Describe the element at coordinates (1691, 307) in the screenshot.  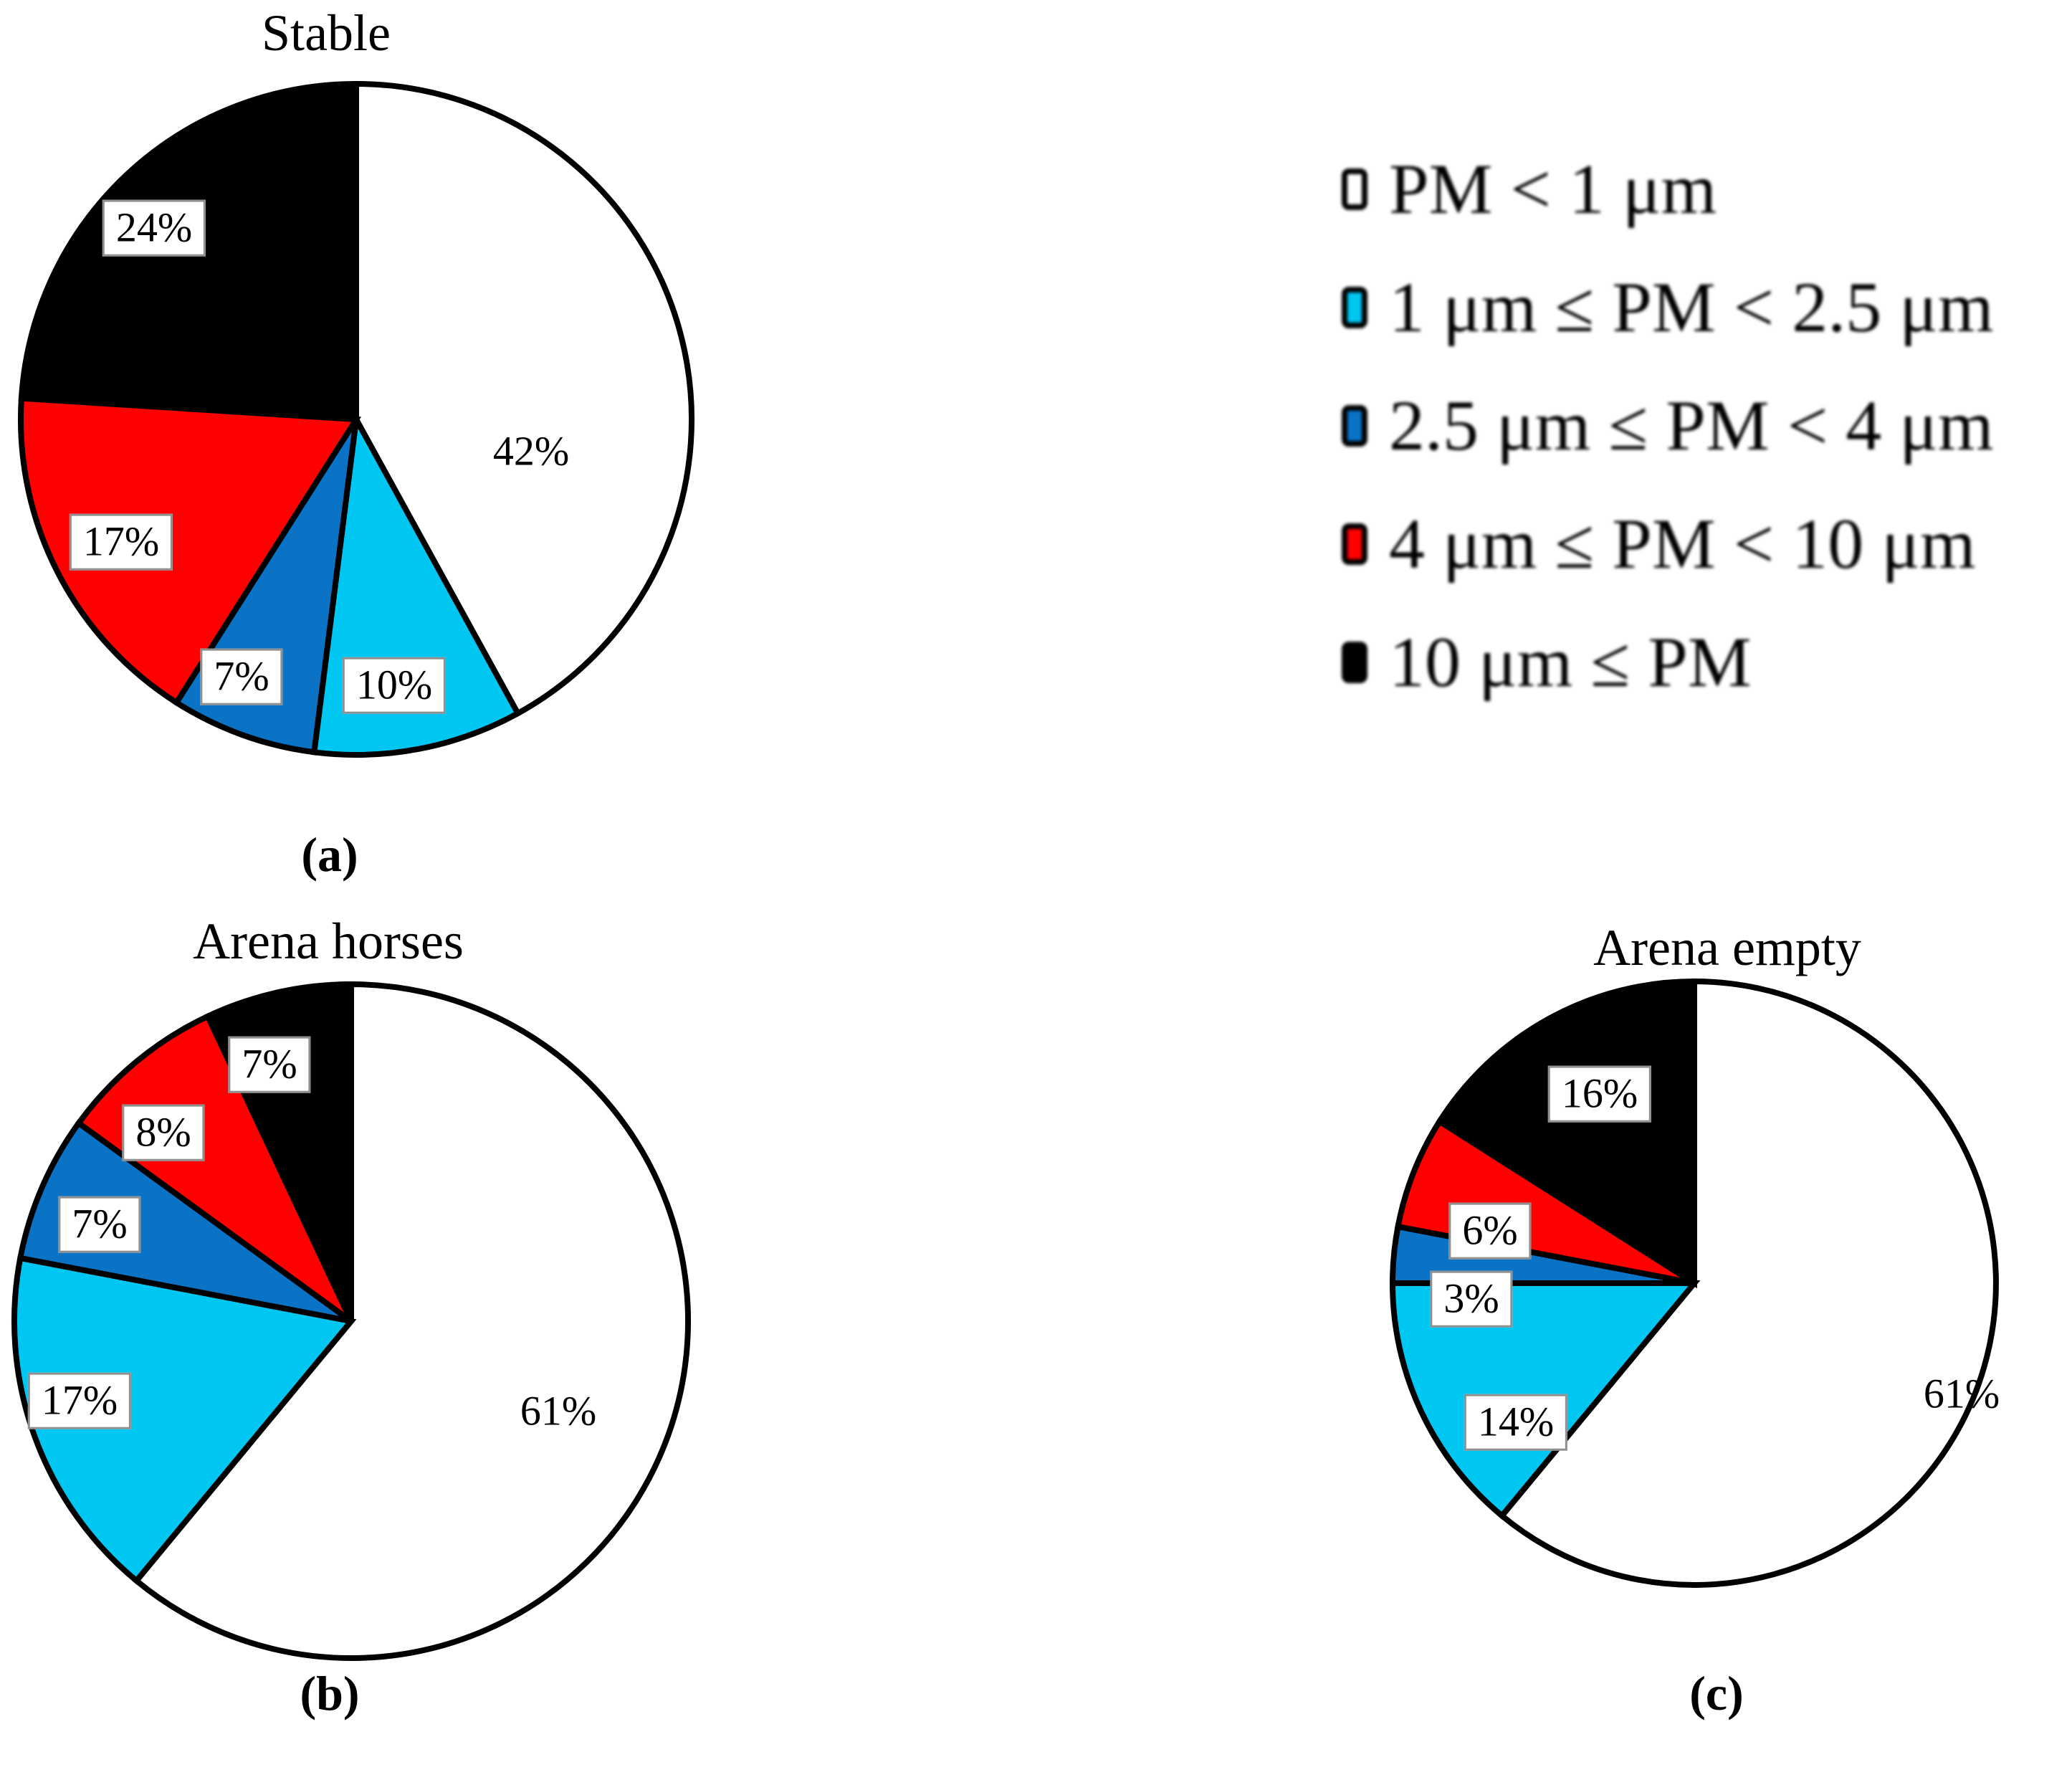
I see `legend-label: 1 μm ≤ PM < 2.5 μm` at that location.